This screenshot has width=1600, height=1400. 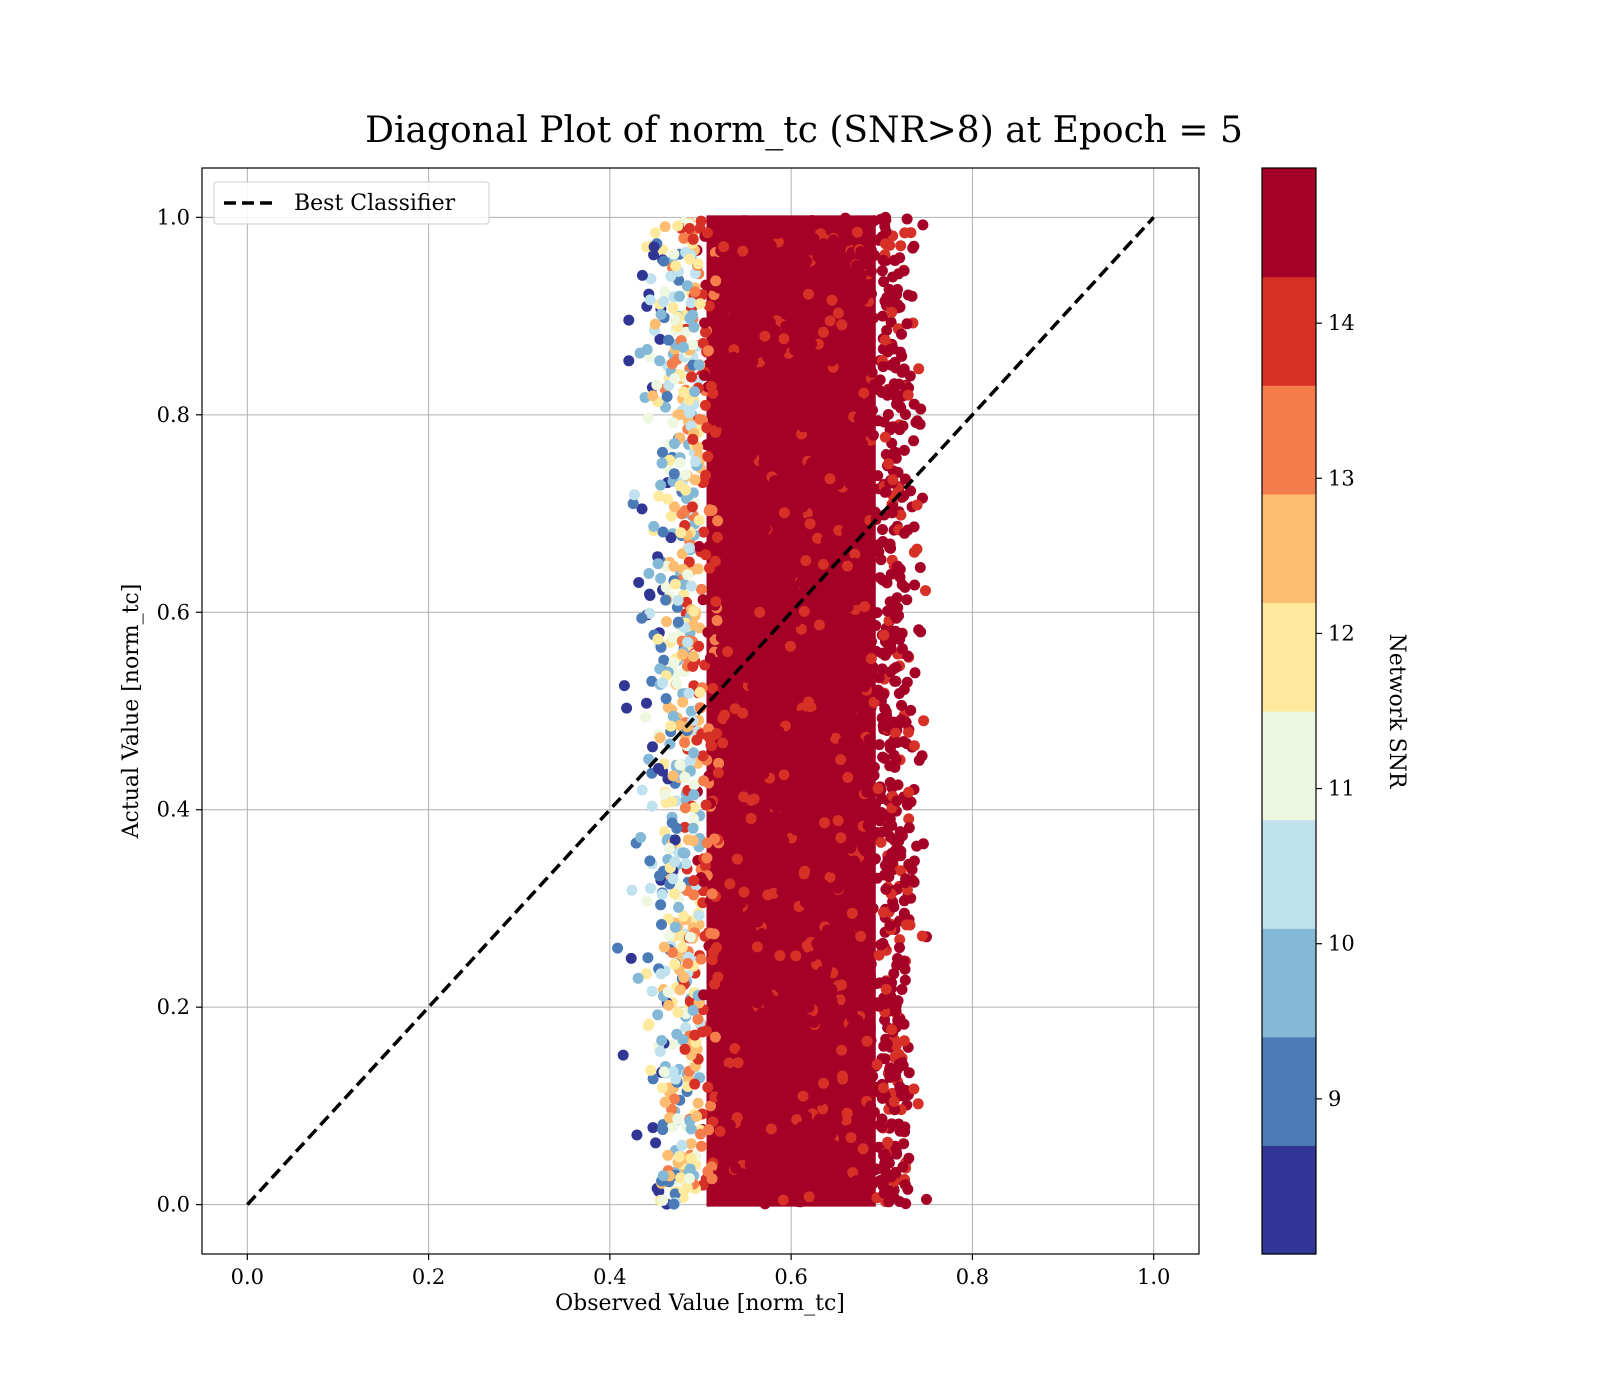 I want to click on colorbar-segment, so click(x=1289, y=440).